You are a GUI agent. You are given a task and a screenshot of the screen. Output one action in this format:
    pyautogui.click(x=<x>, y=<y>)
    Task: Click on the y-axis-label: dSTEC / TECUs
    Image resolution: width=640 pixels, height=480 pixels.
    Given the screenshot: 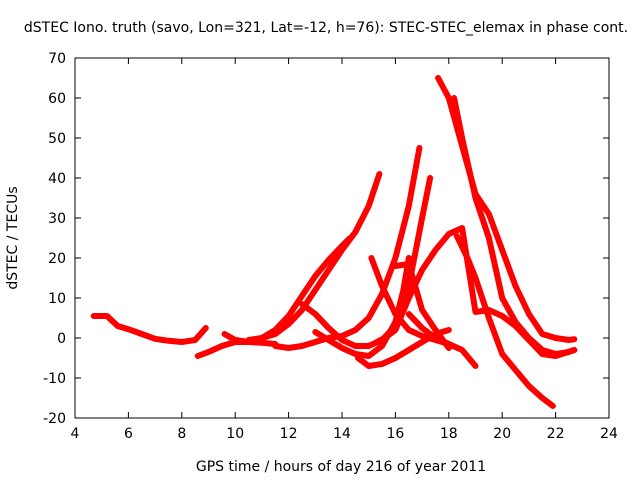 What is the action you would take?
    pyautogui.click(x=13, y=237)
    